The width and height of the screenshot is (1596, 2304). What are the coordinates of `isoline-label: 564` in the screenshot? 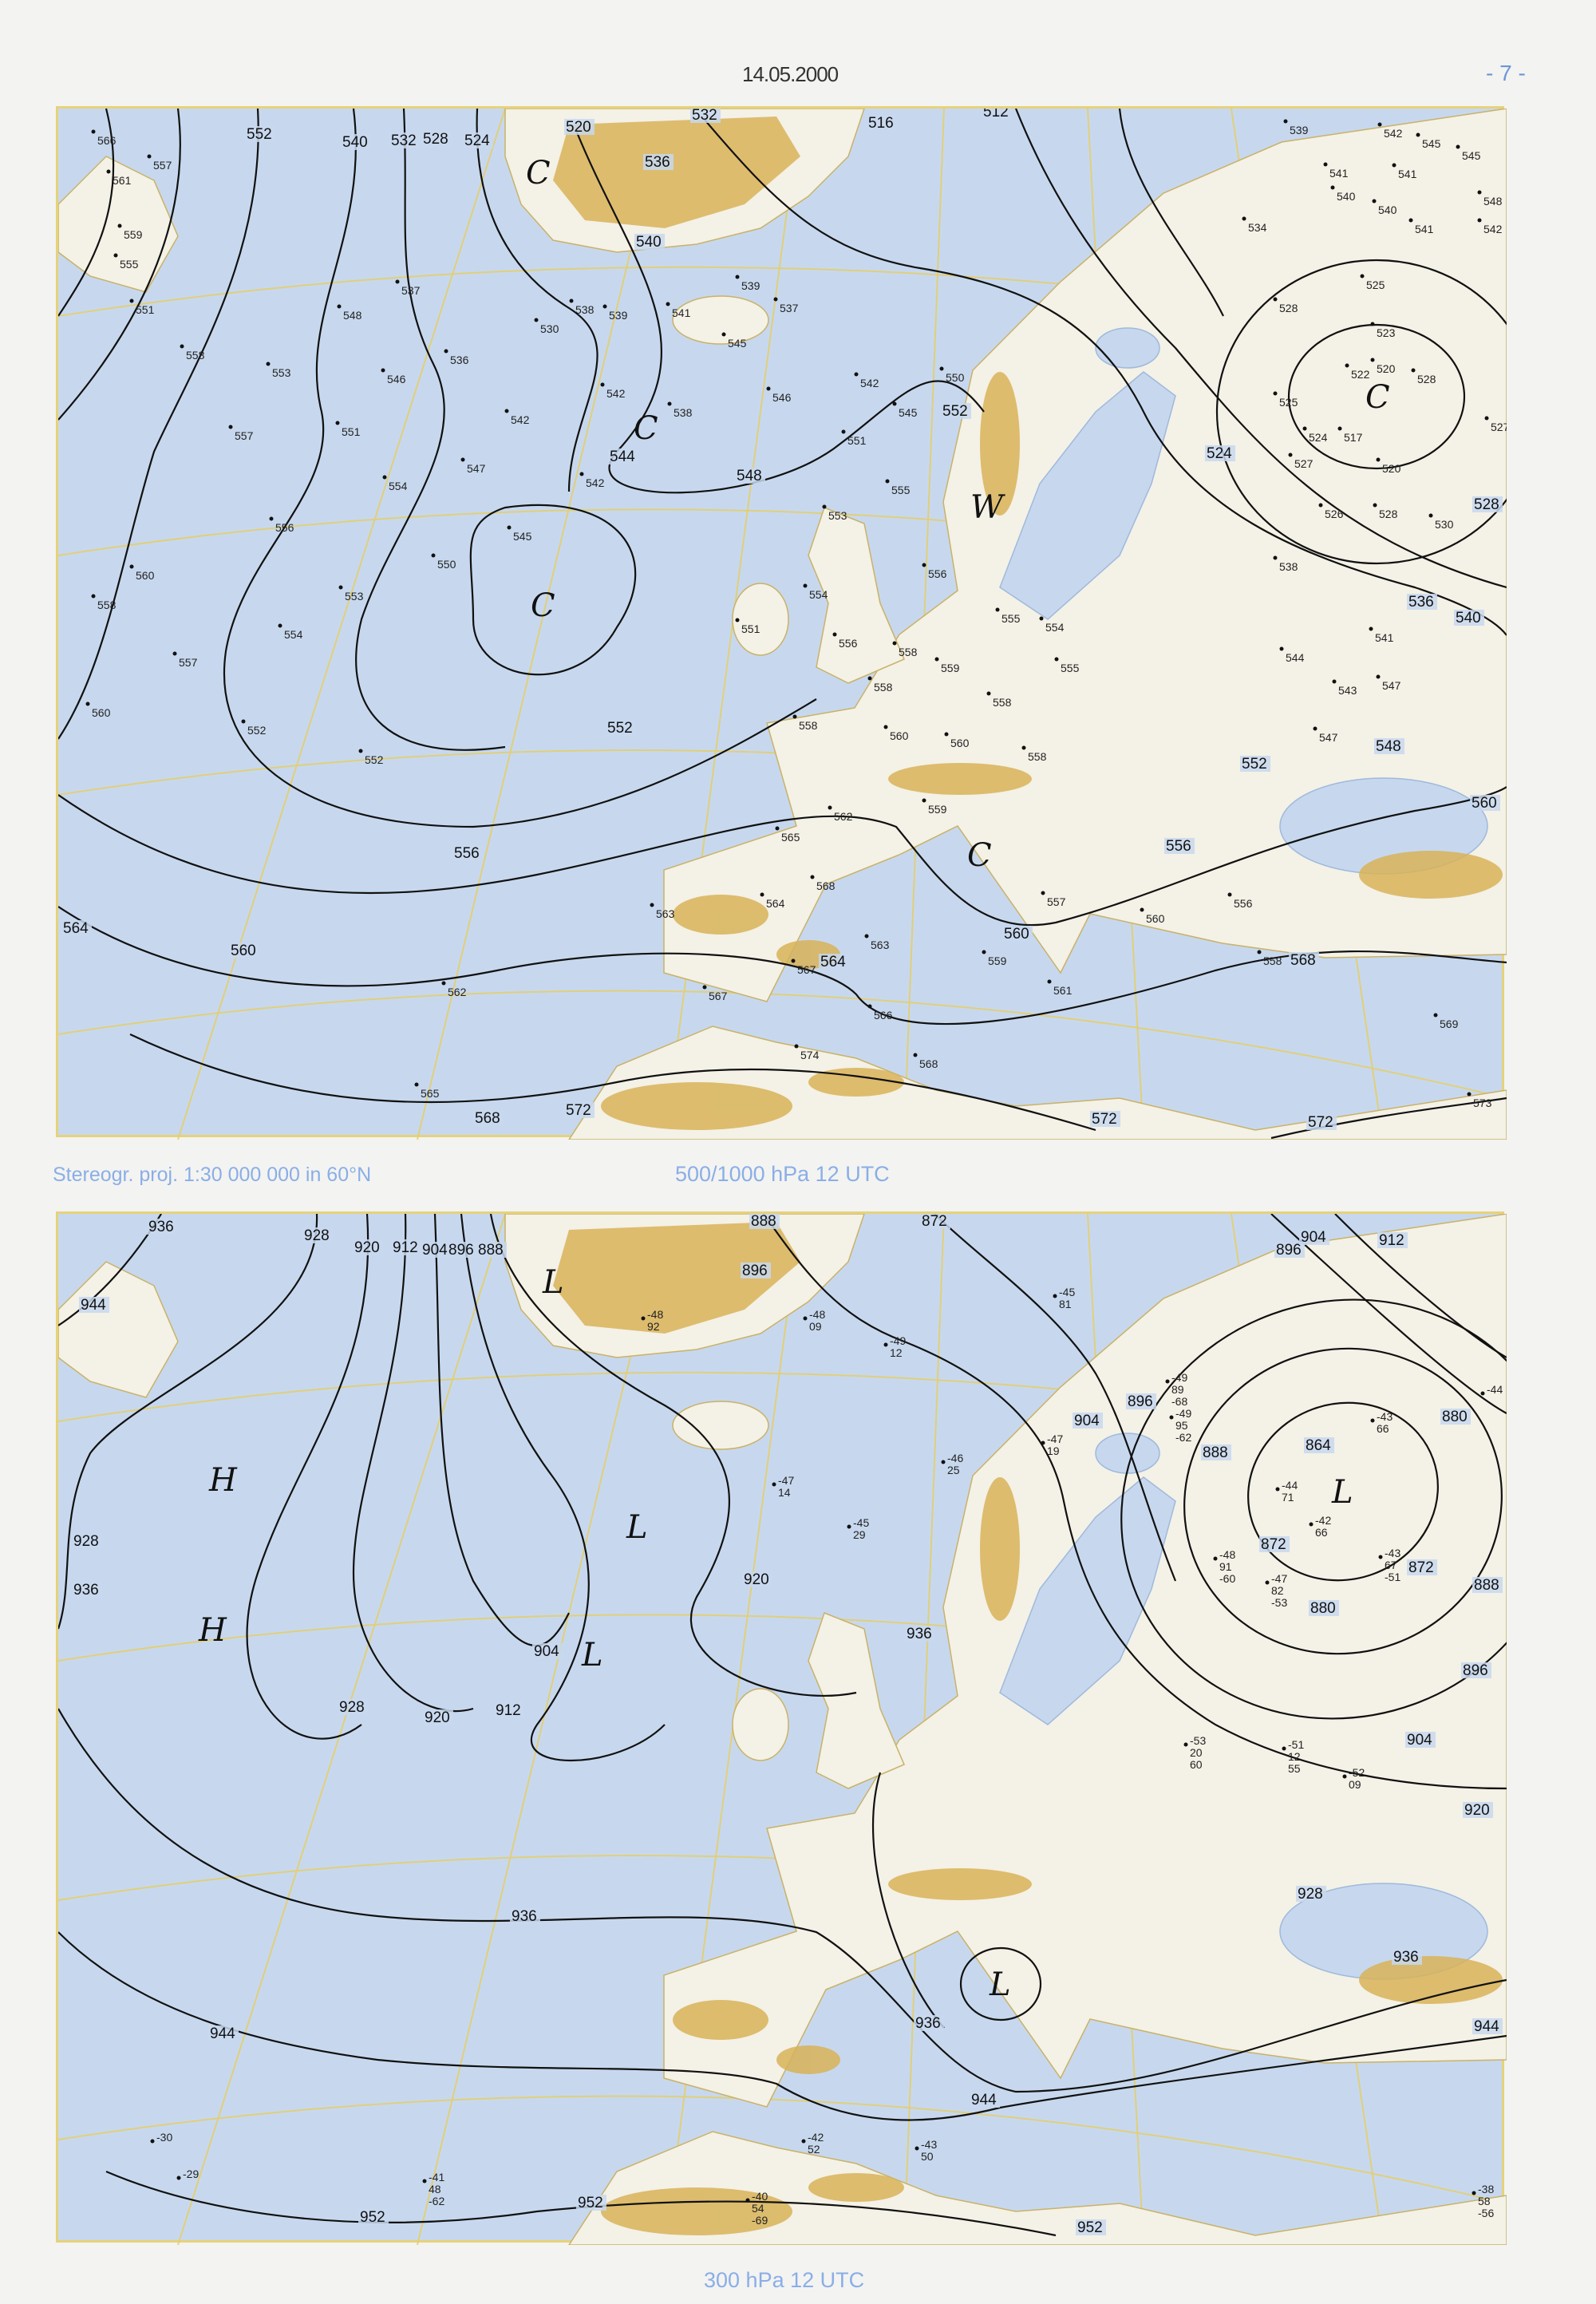 It's located at (76, 928).